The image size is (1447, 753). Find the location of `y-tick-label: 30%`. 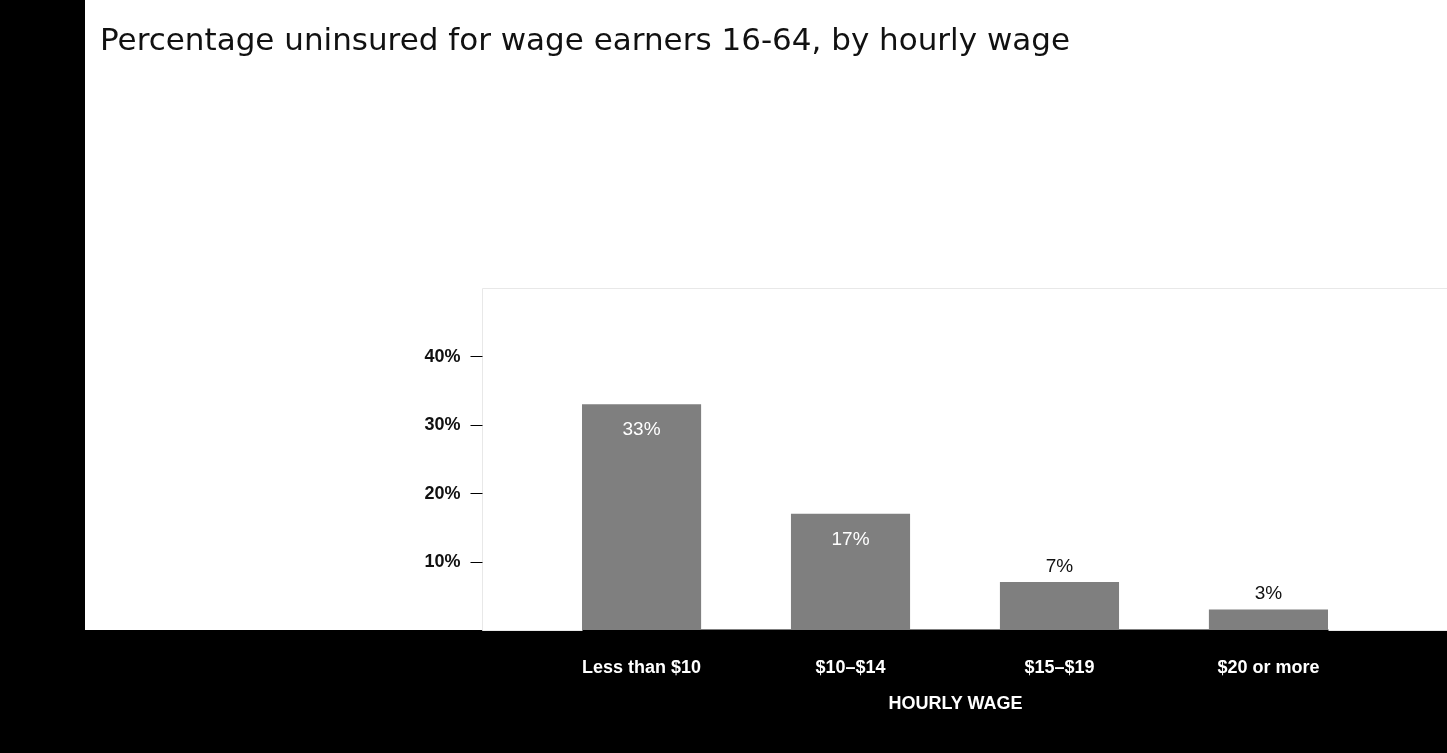

y-tick-label: 30% is located at coordinates (442, 424).